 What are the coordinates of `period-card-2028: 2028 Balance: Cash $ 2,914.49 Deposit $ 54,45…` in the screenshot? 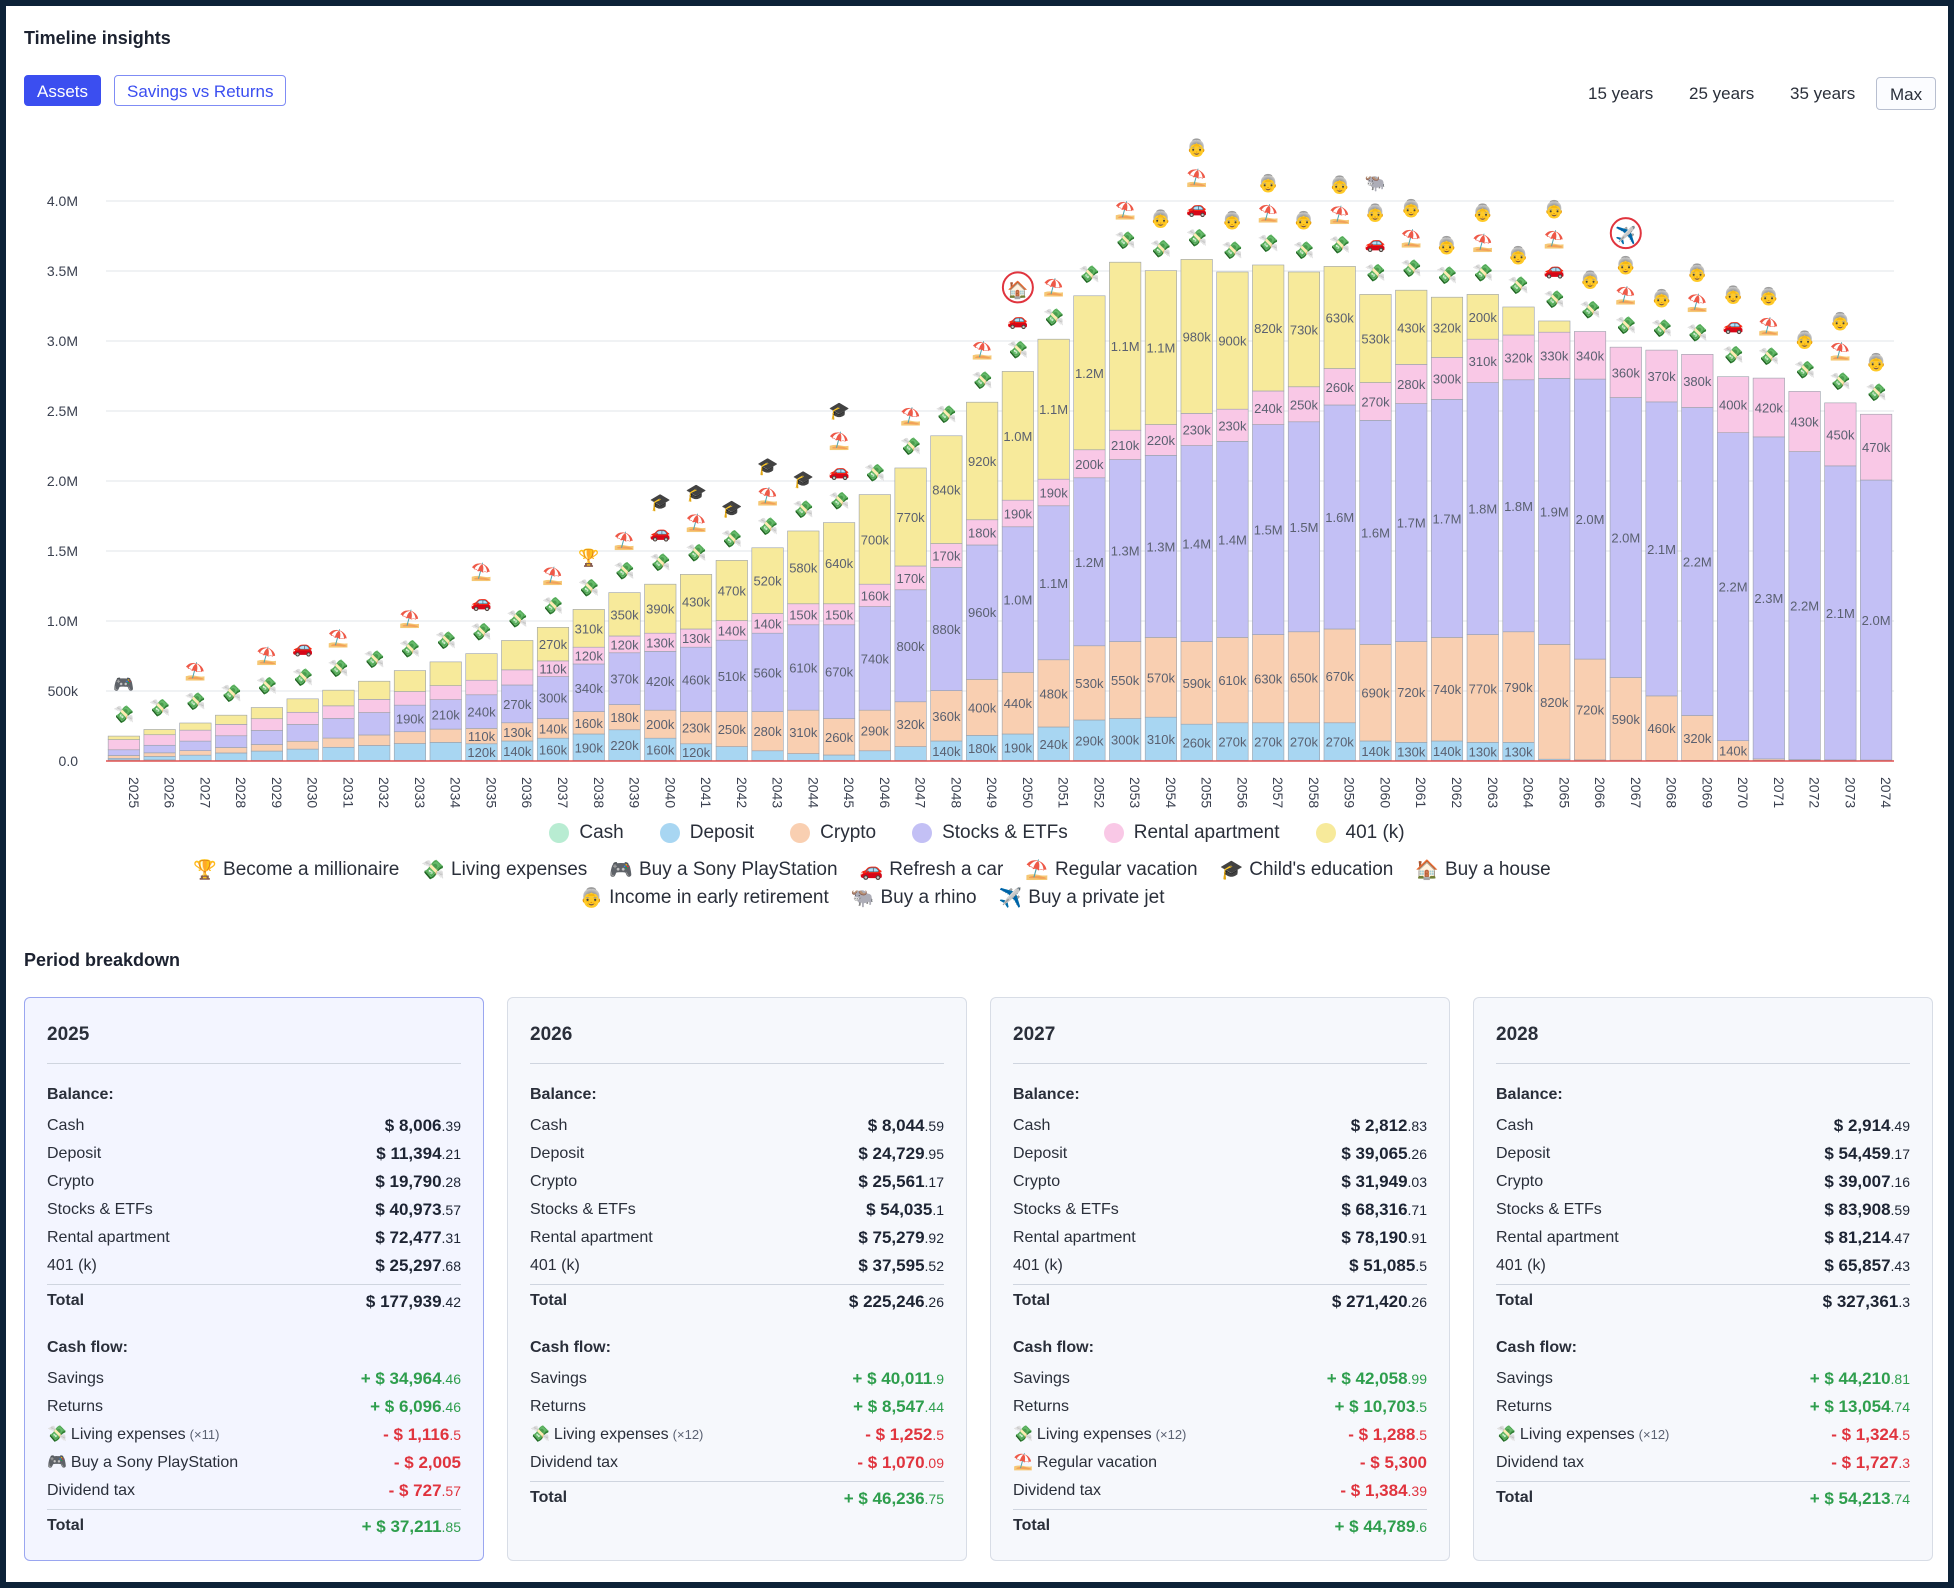 It's located at (1703, 1279).